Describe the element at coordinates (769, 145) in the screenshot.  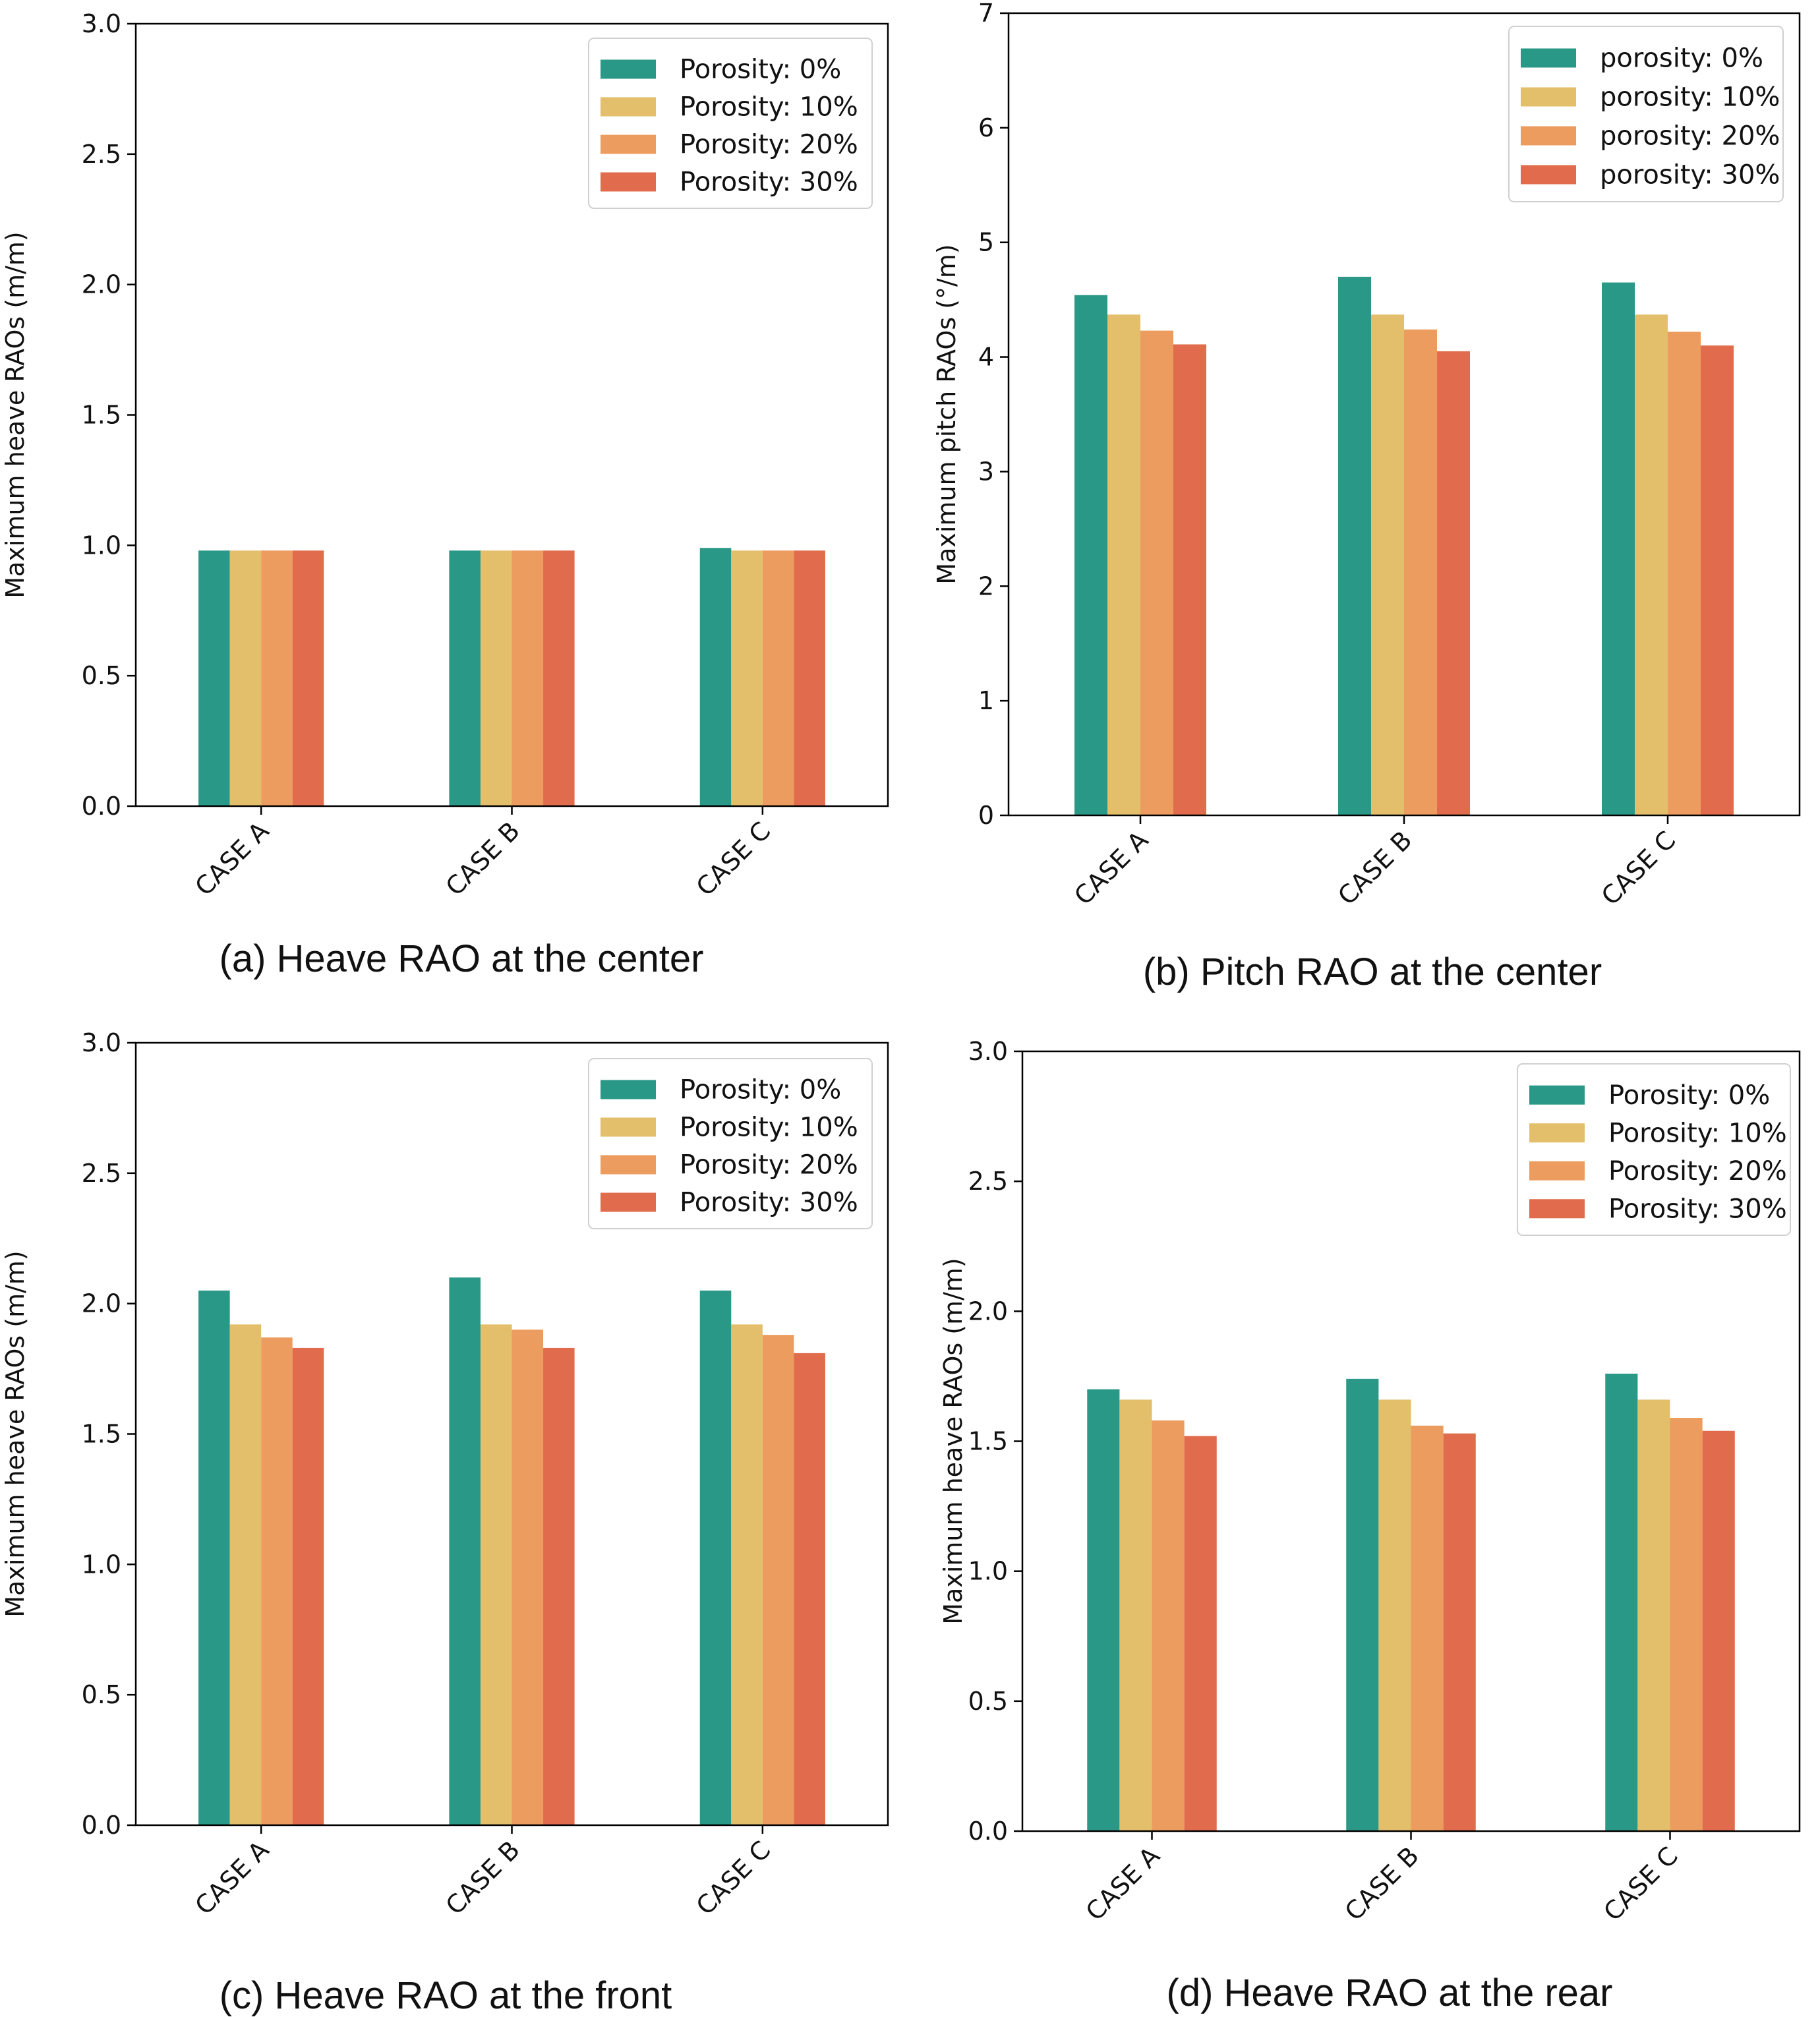
I see `legend-label-a: Porosity: 20%` at that location.